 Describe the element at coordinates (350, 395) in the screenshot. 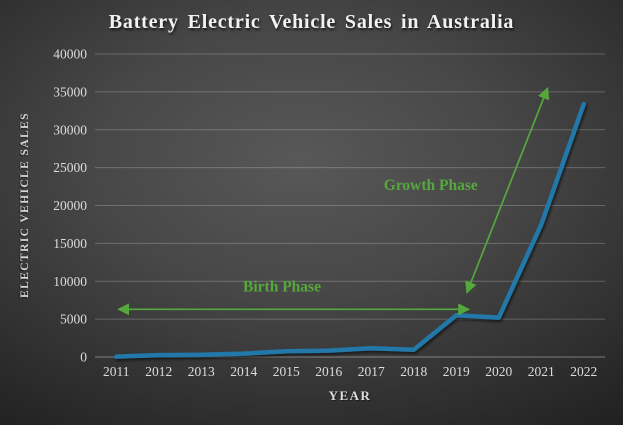

I see `x-axis-title: YEAR` at that location.